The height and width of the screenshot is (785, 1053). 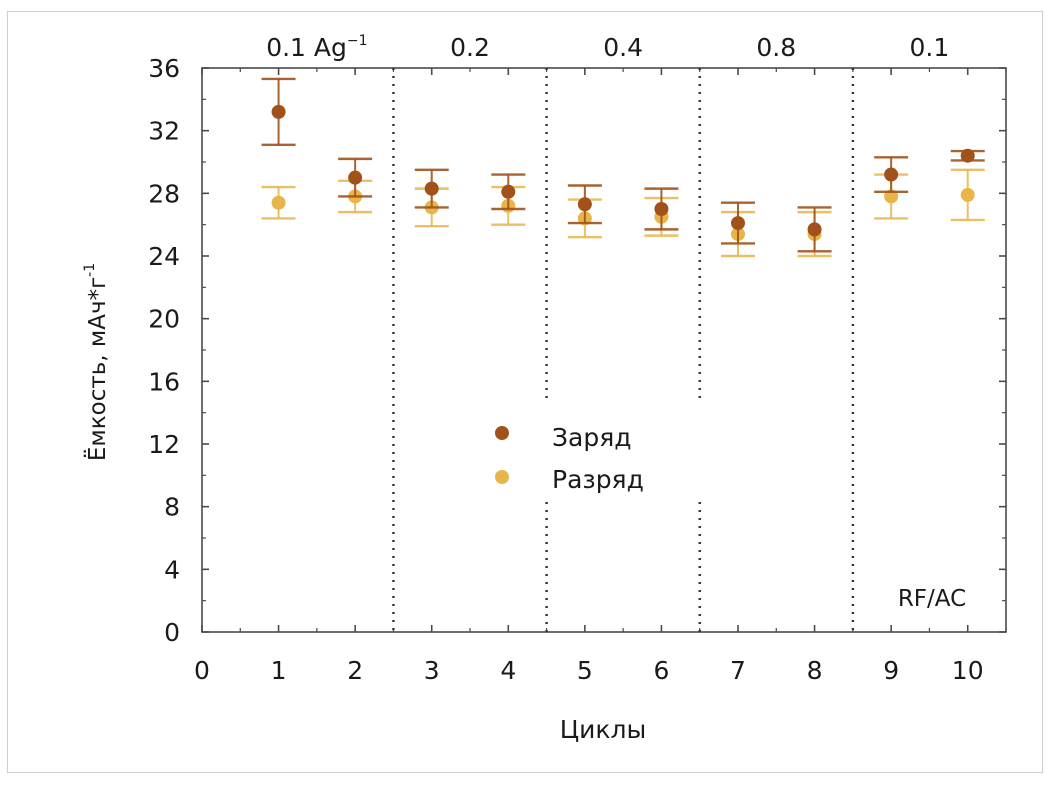 What do you see at coordinates (164, 193) in the screenshot?
I see `y-tick-label: 28` at bounding box center [164, 193].